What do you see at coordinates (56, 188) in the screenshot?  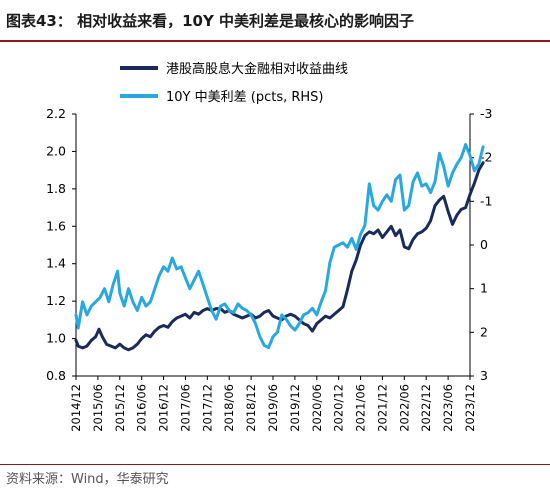 I see `y-tick-label-left: 1.8` at bounding box center [56, 188].